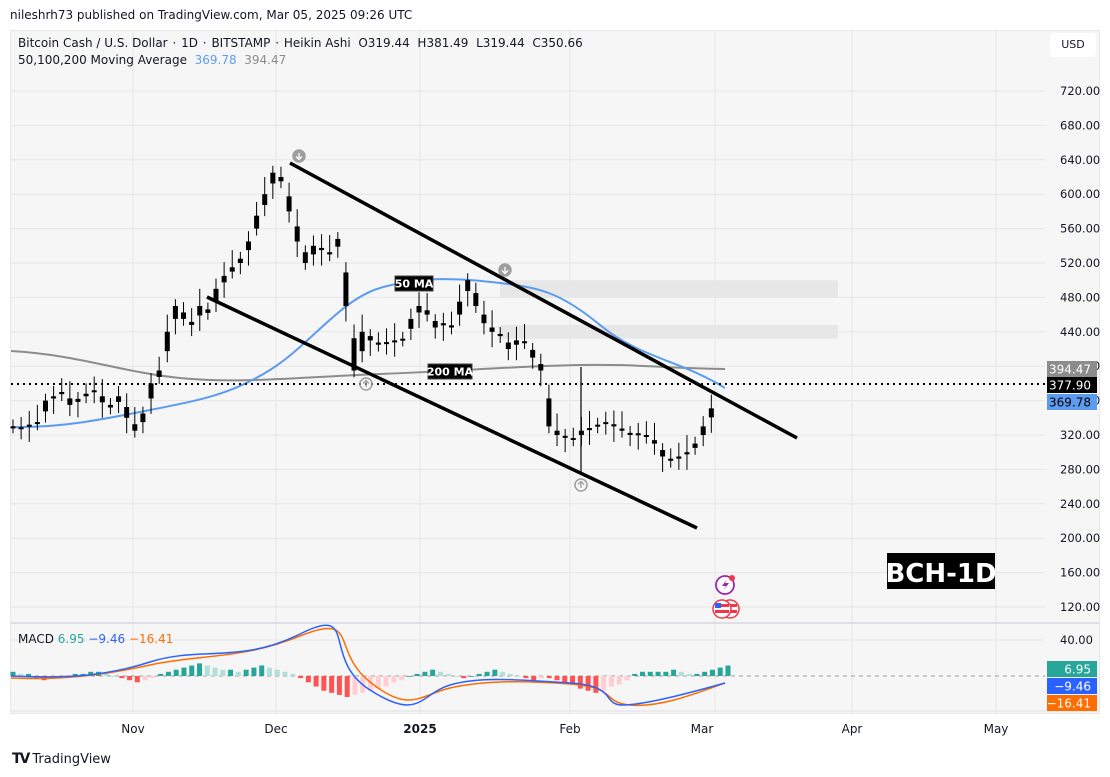 This screenshot has height=777, width=1110. What do you see at coordinates (1080, 125) in the screenshot?
I see `price-tick: 680.00` at bounding box center [1080, 125].